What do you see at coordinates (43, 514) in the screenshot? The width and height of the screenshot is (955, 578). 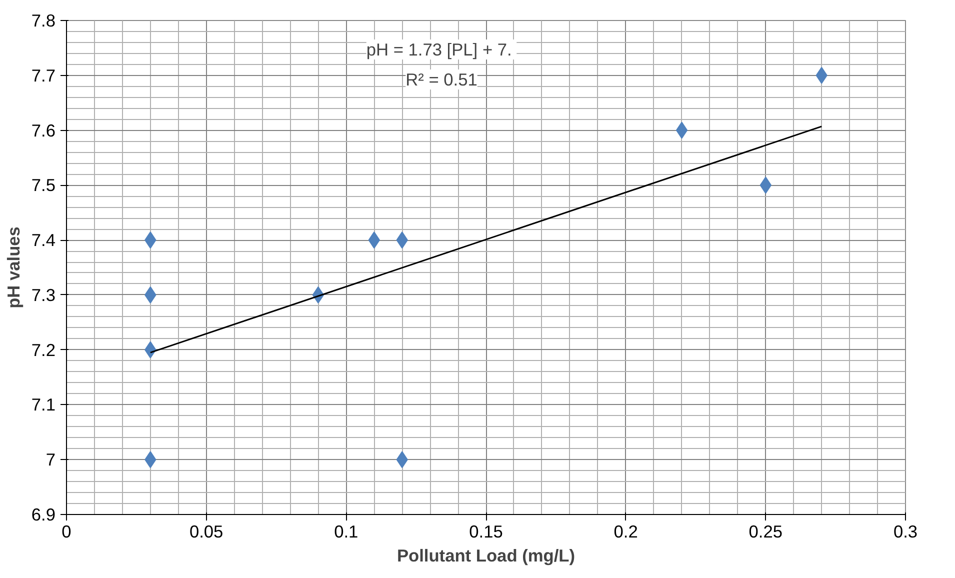 I see `y-tick-label: 6.9` at bounding box center [43, 514].